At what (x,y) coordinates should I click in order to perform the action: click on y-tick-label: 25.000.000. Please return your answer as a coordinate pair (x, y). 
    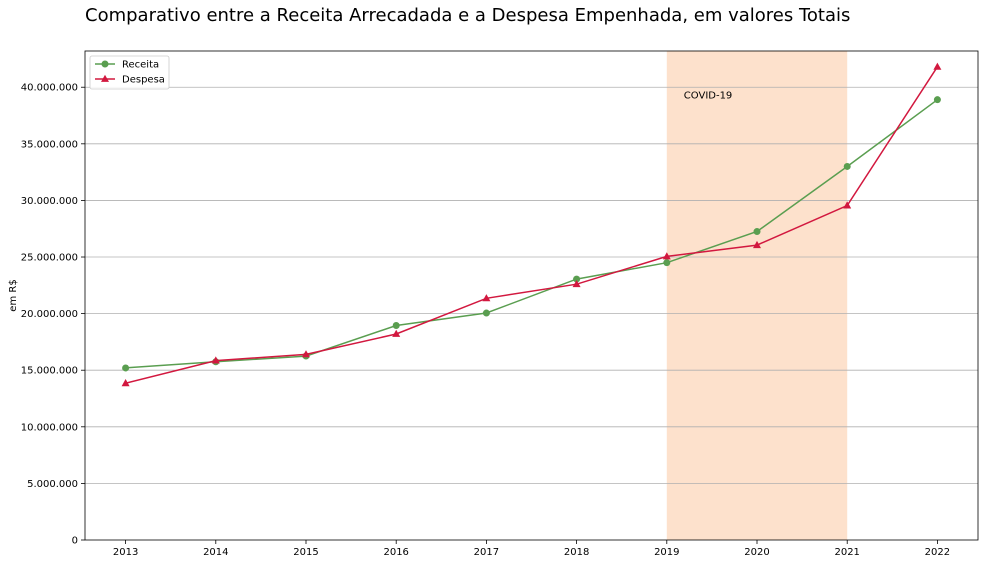
    Looking at the image, I should click on (49, 258).